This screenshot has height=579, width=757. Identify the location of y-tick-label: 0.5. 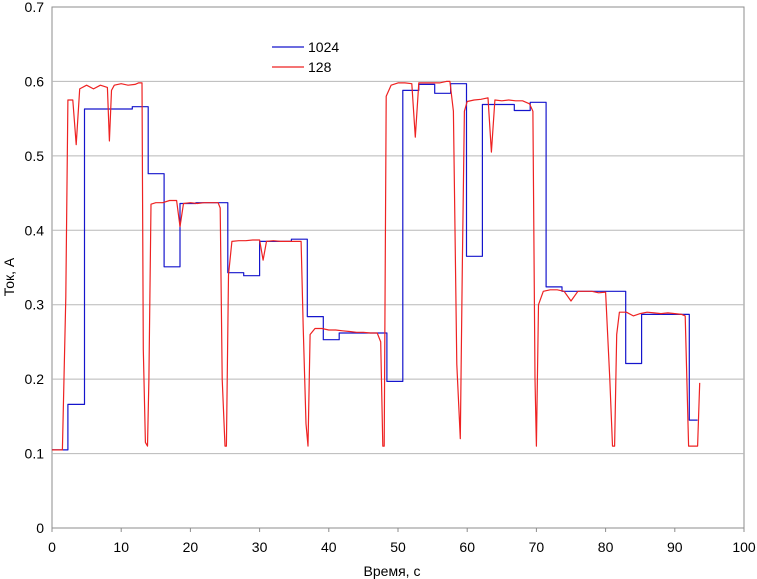
(35, 156).